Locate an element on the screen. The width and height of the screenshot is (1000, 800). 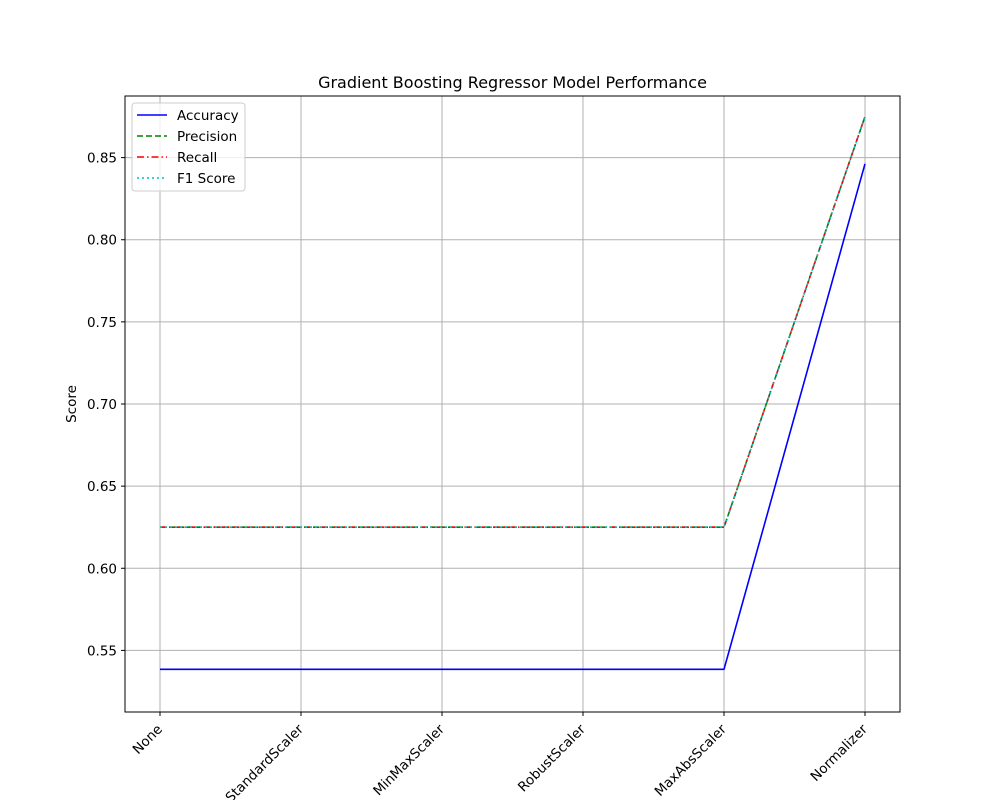
legend-frame is located at coordinates (188, 147).